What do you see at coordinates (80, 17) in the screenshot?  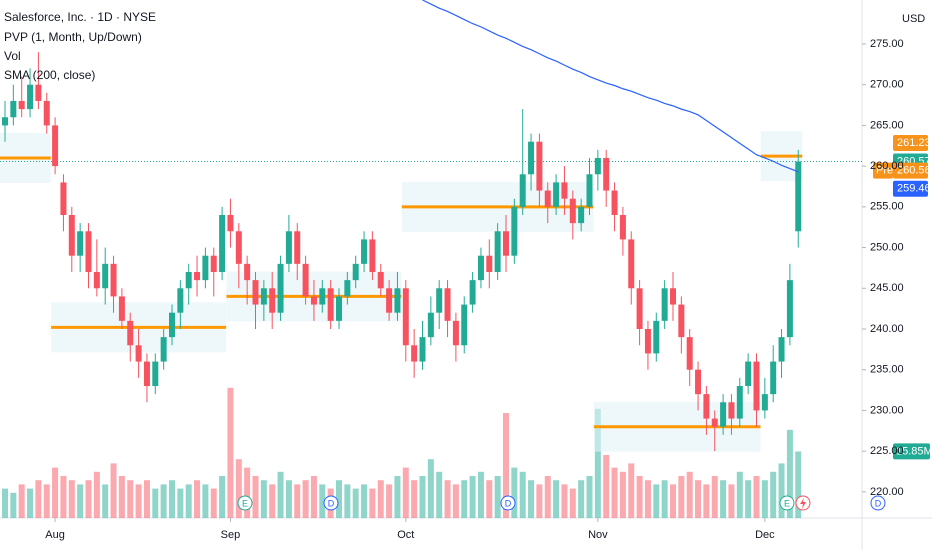 I see `chart-title: Salesforce, Inc. · 1D · NYSE` at bounding box center [80, 17].